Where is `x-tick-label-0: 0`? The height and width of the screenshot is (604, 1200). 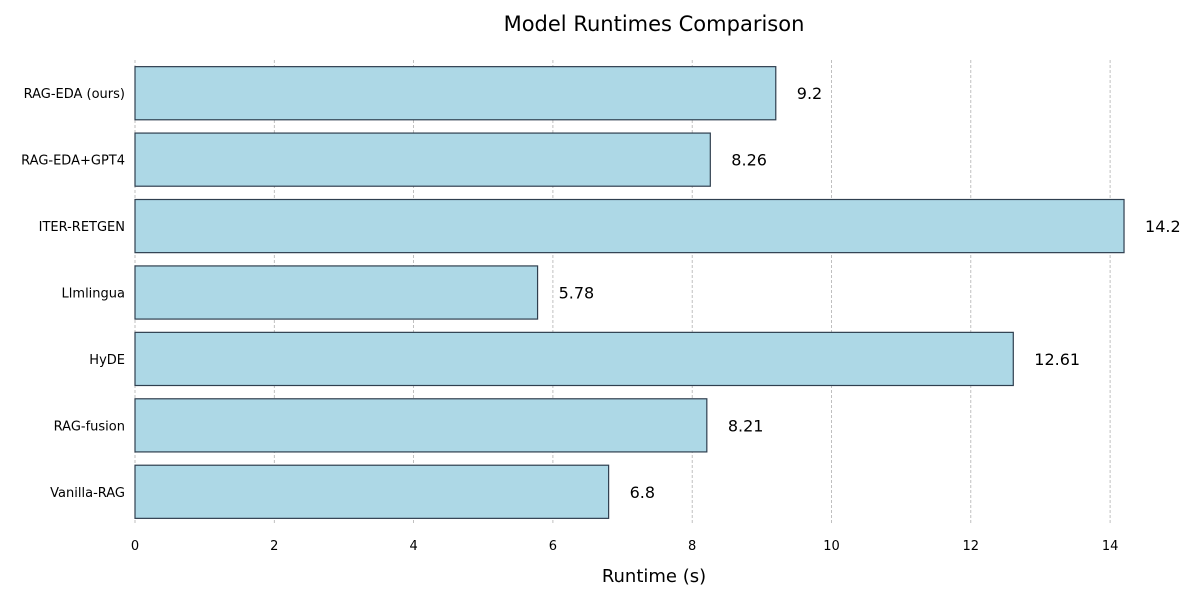
x-tick-label-0: 0 is located at coordinates (135, 546).